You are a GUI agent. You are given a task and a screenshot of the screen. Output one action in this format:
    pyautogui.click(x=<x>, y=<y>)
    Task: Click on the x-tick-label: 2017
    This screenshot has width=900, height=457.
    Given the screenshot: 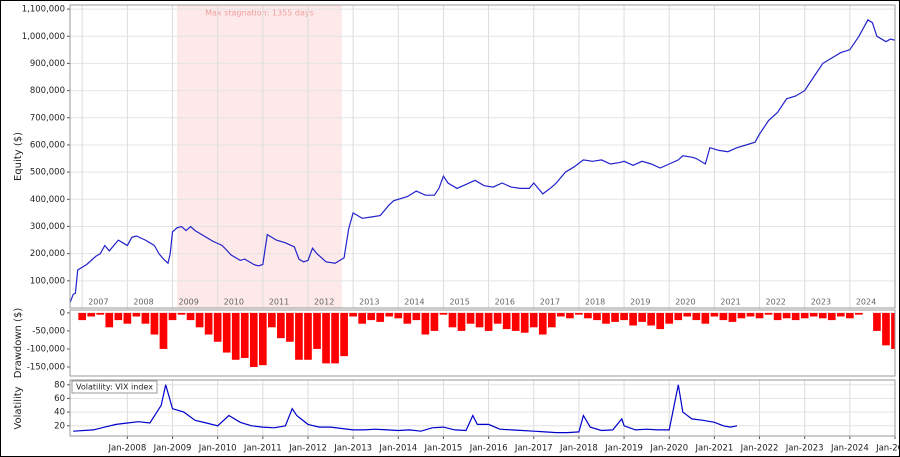 What is the action you would take?
    pyautogui.click(x=550, y=302)
    